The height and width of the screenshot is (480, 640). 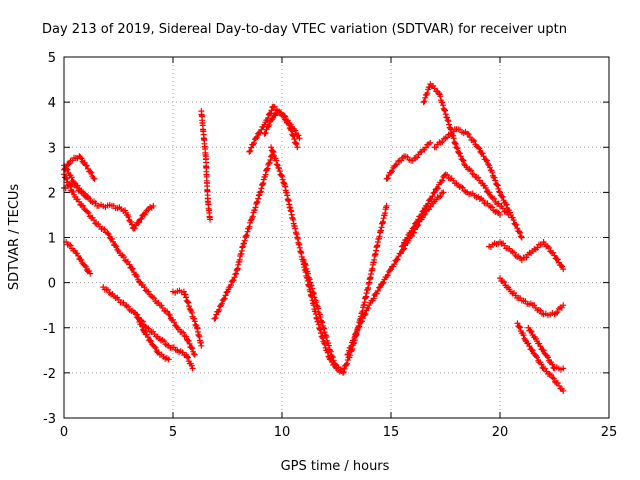 What do you see at coordinates (52, 284) in the screenshot?
I see `y-tick-label: 0` at bounding box center [52, 284].